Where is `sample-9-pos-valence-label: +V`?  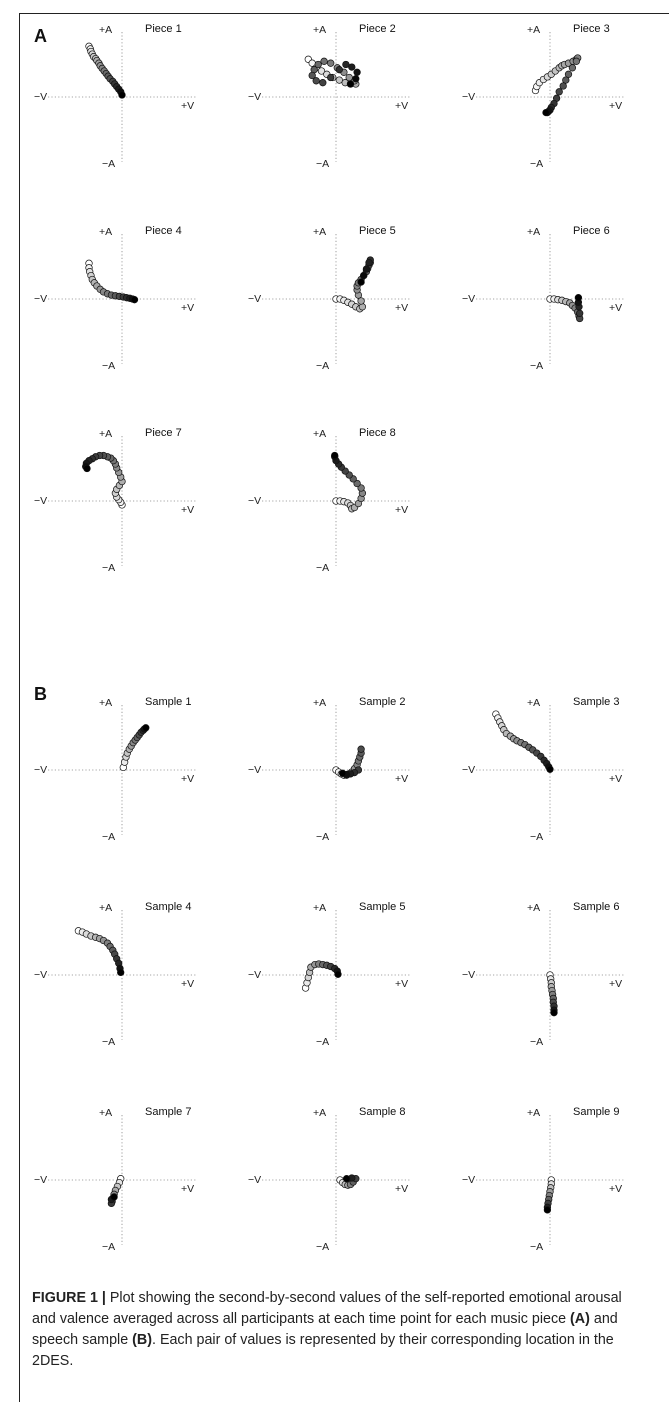
sample-9-pos-valence-label: +V is located at coordinates (616, 1189).